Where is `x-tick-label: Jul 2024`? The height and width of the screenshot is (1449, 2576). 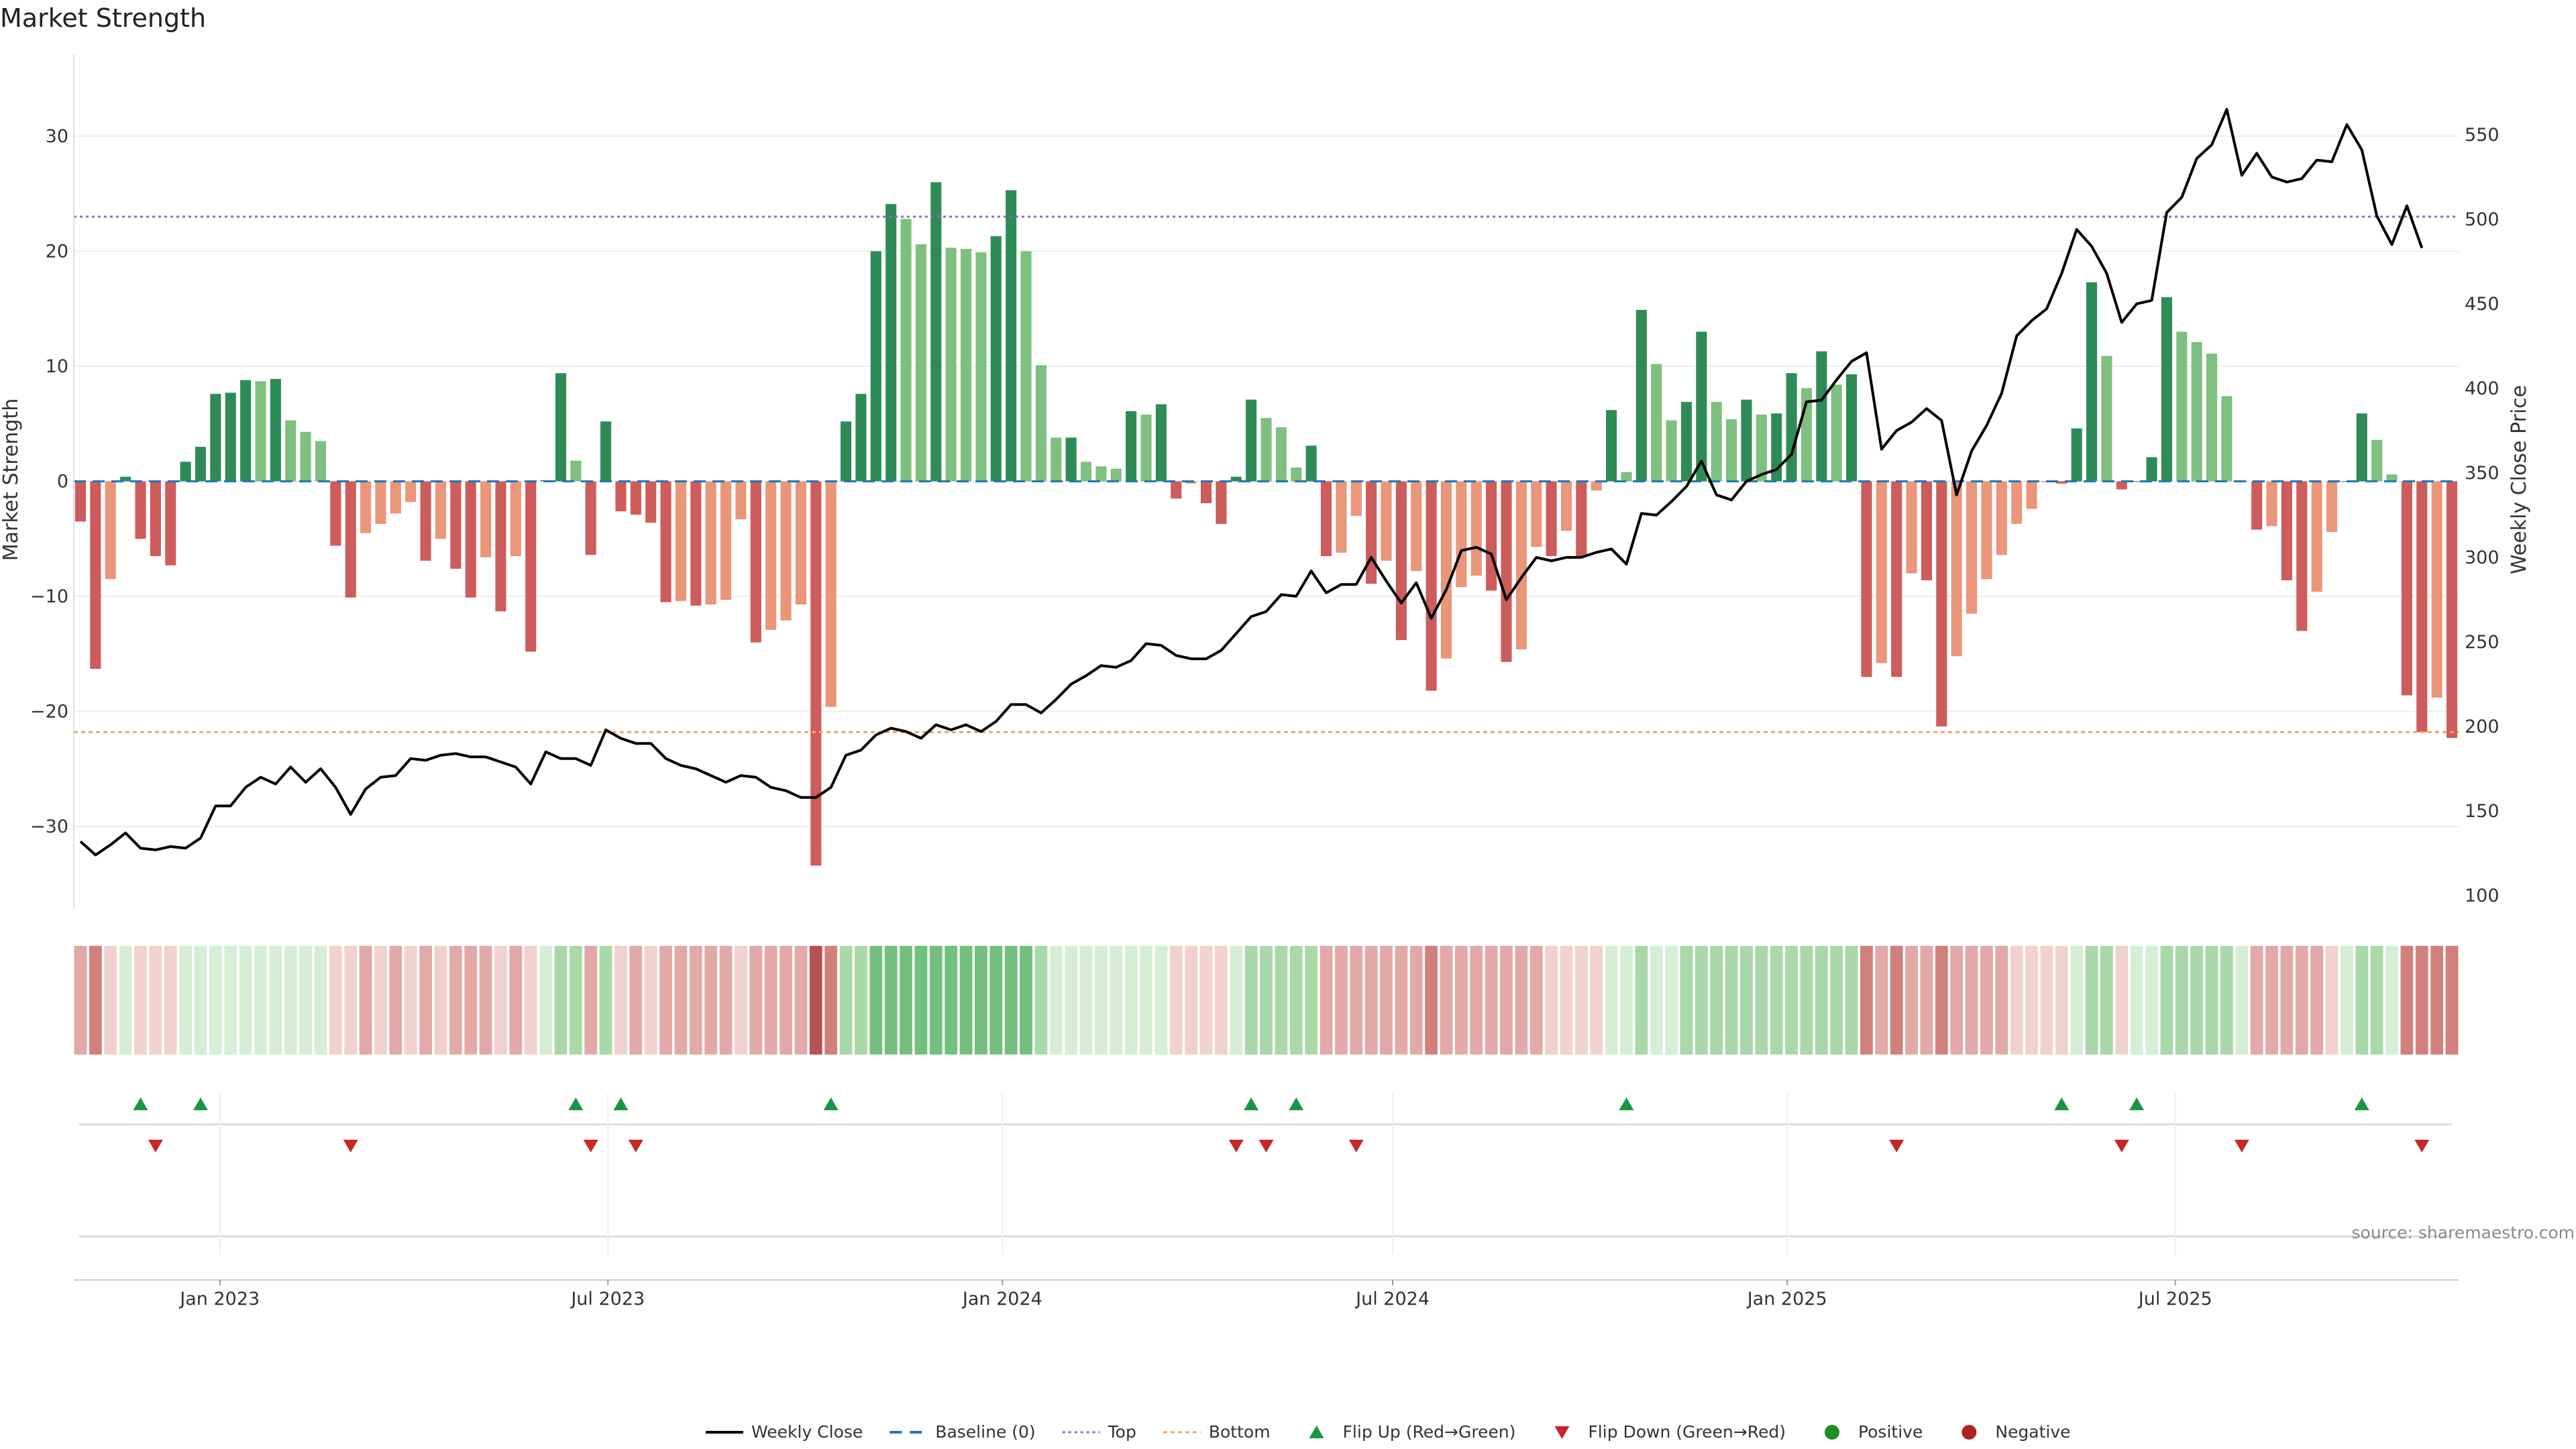 x-tick-label: Jul 2024 is located at coordinates (1392, 1299).